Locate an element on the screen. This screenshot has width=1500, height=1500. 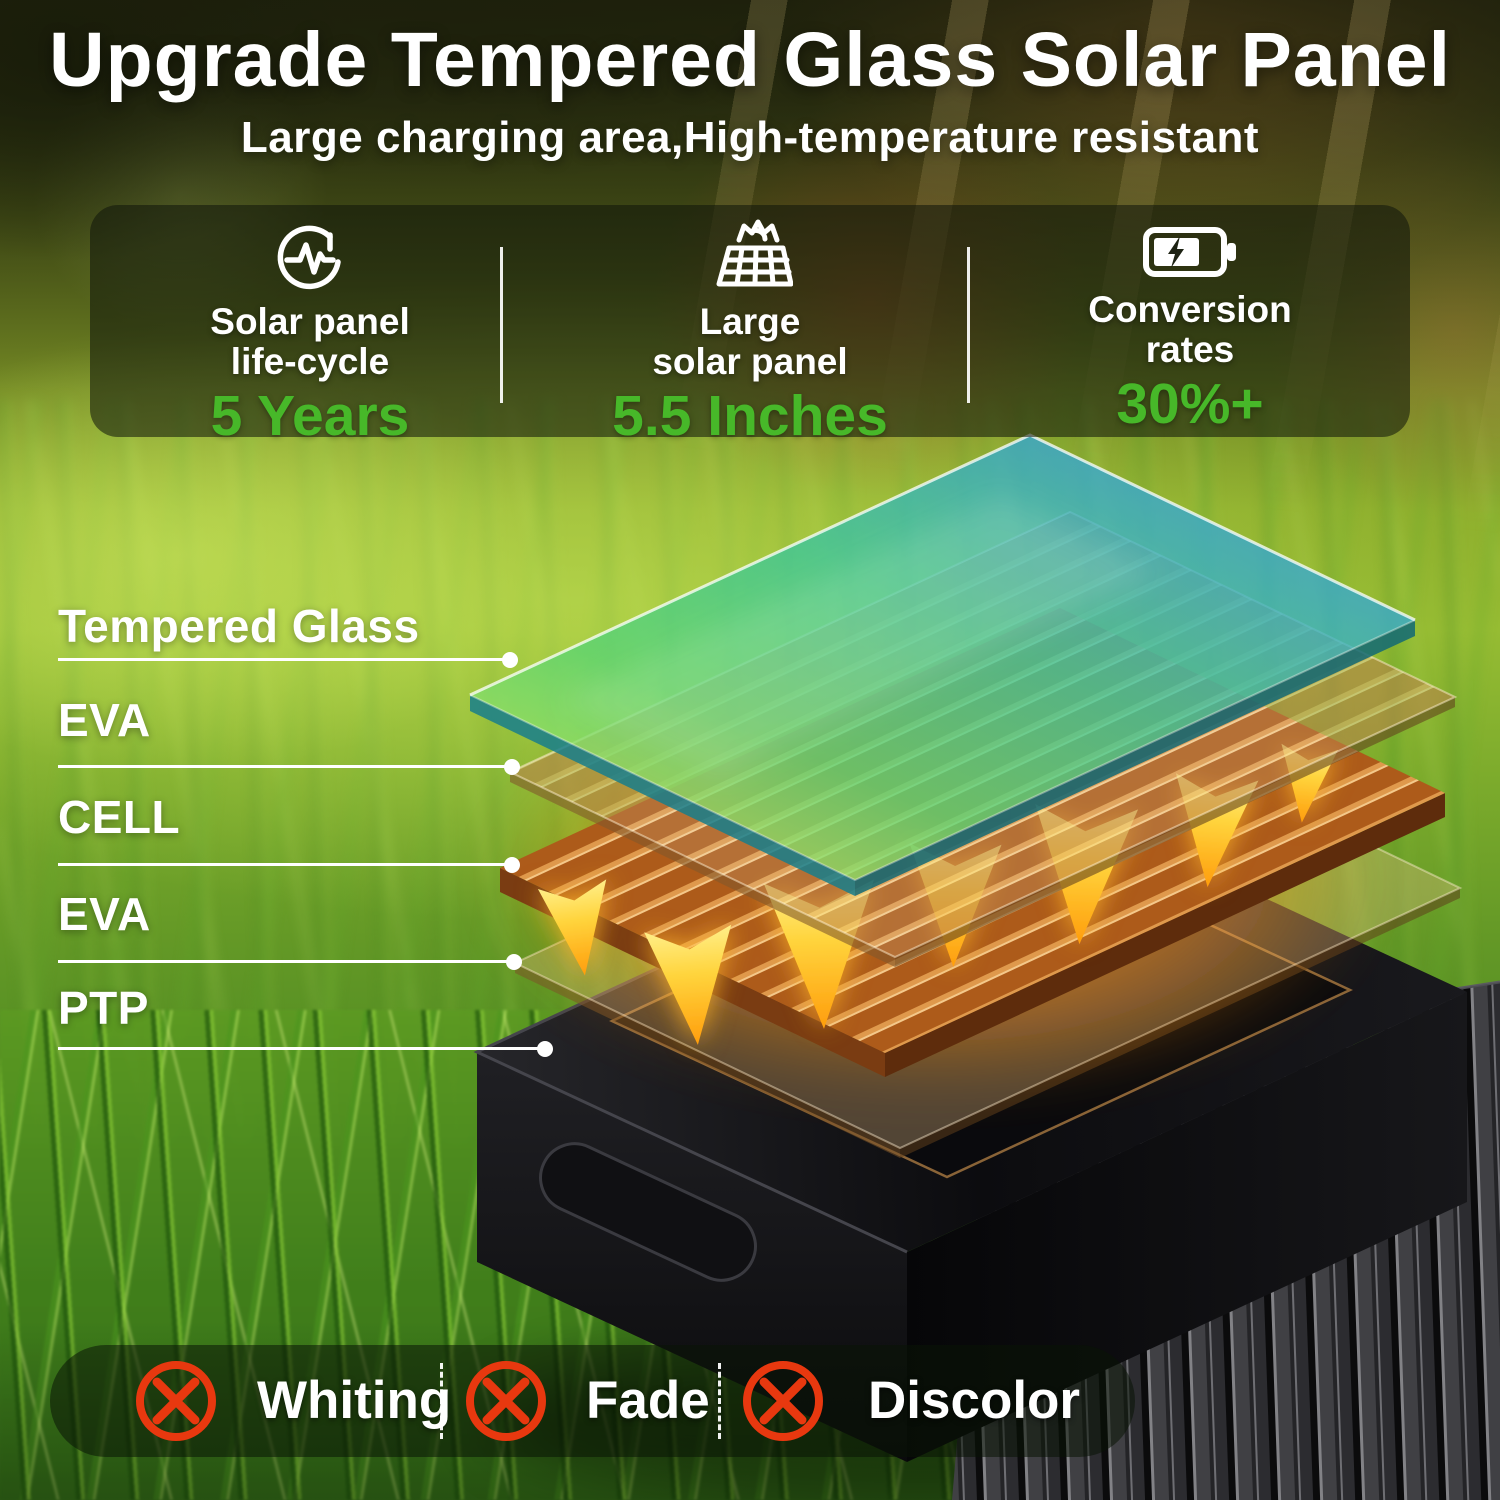
solar-panel-sun-icon is located at coordinates (750, 258).